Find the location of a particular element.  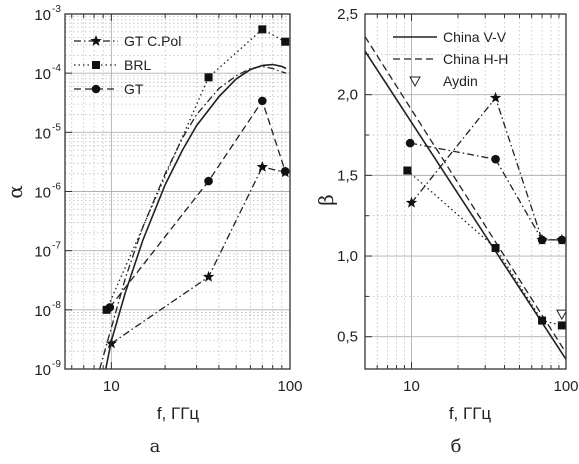

beta-x-tick-label: 10 is located at coordinates (411, 386).